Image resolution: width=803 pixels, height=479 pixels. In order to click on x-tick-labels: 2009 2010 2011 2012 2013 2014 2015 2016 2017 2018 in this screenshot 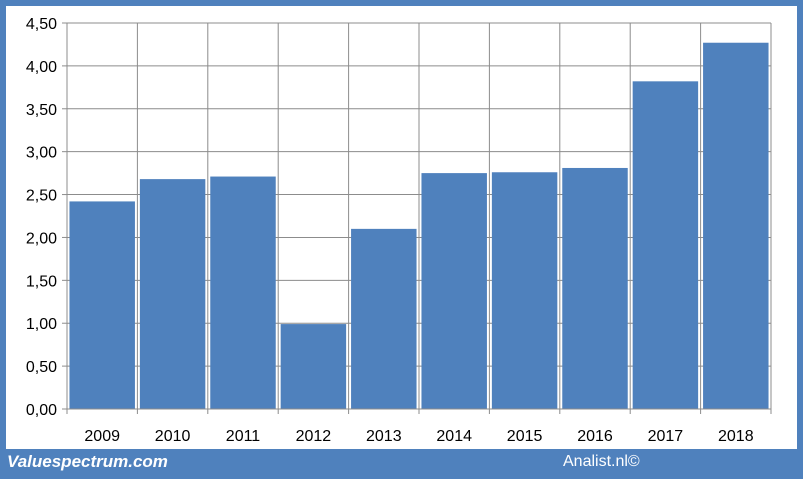, I will do `click(418, 436)`.